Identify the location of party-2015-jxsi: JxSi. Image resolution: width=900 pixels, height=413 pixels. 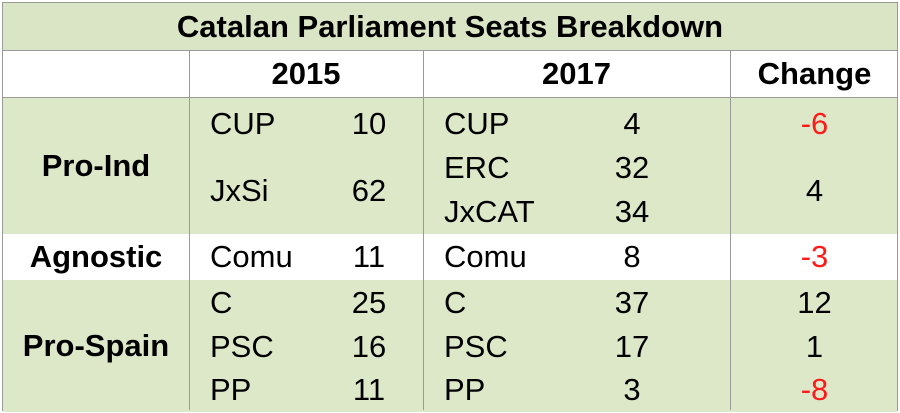
(239, 190).